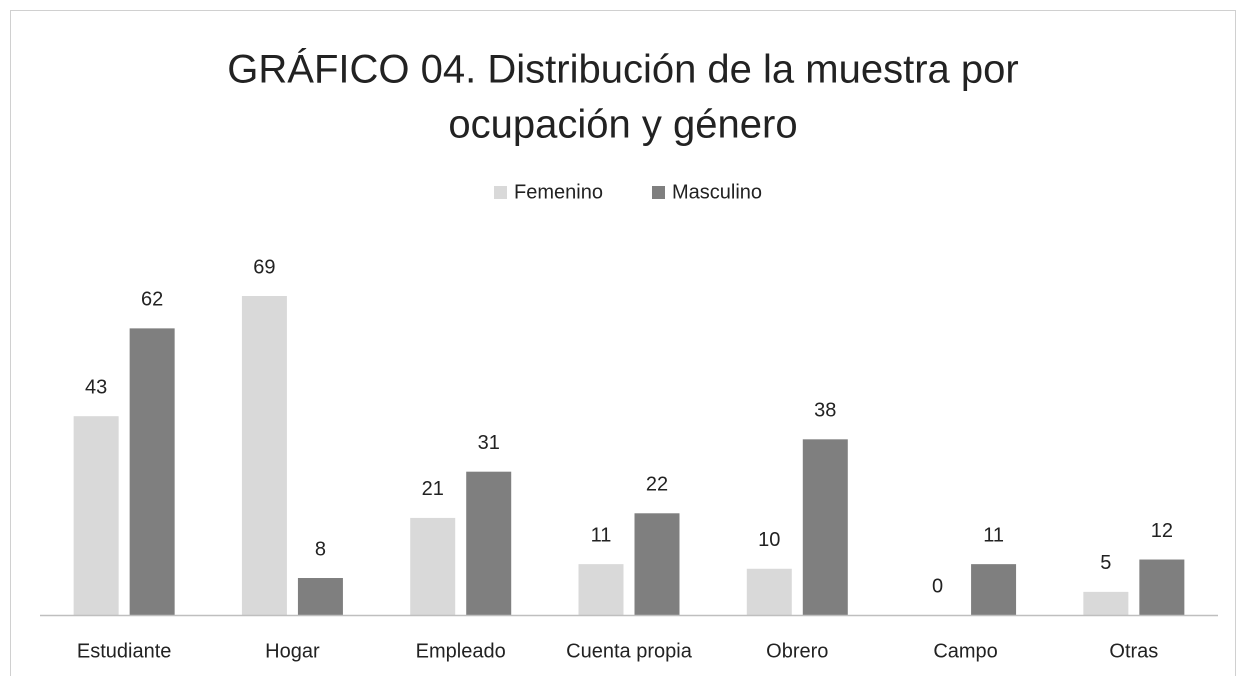 Image resolution: width=1246 pixels, height=676 pixels. Describe the element at coordinates (96, 387) in the screenshot. I see `data-label: 43` at that location.